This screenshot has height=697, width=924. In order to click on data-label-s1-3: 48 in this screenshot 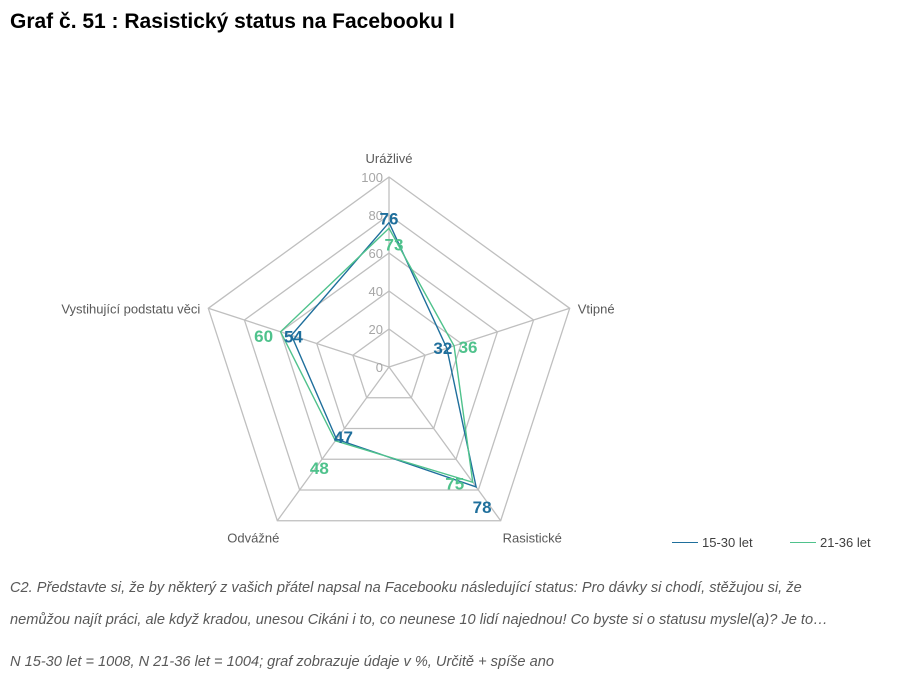, I will do `click(319, 468)`.